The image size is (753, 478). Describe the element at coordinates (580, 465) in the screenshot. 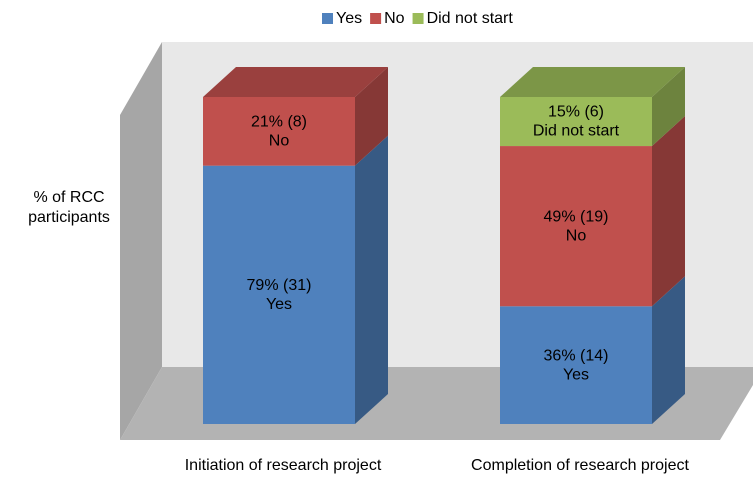

I see `x-tick-label: Completion of research project` at that location.